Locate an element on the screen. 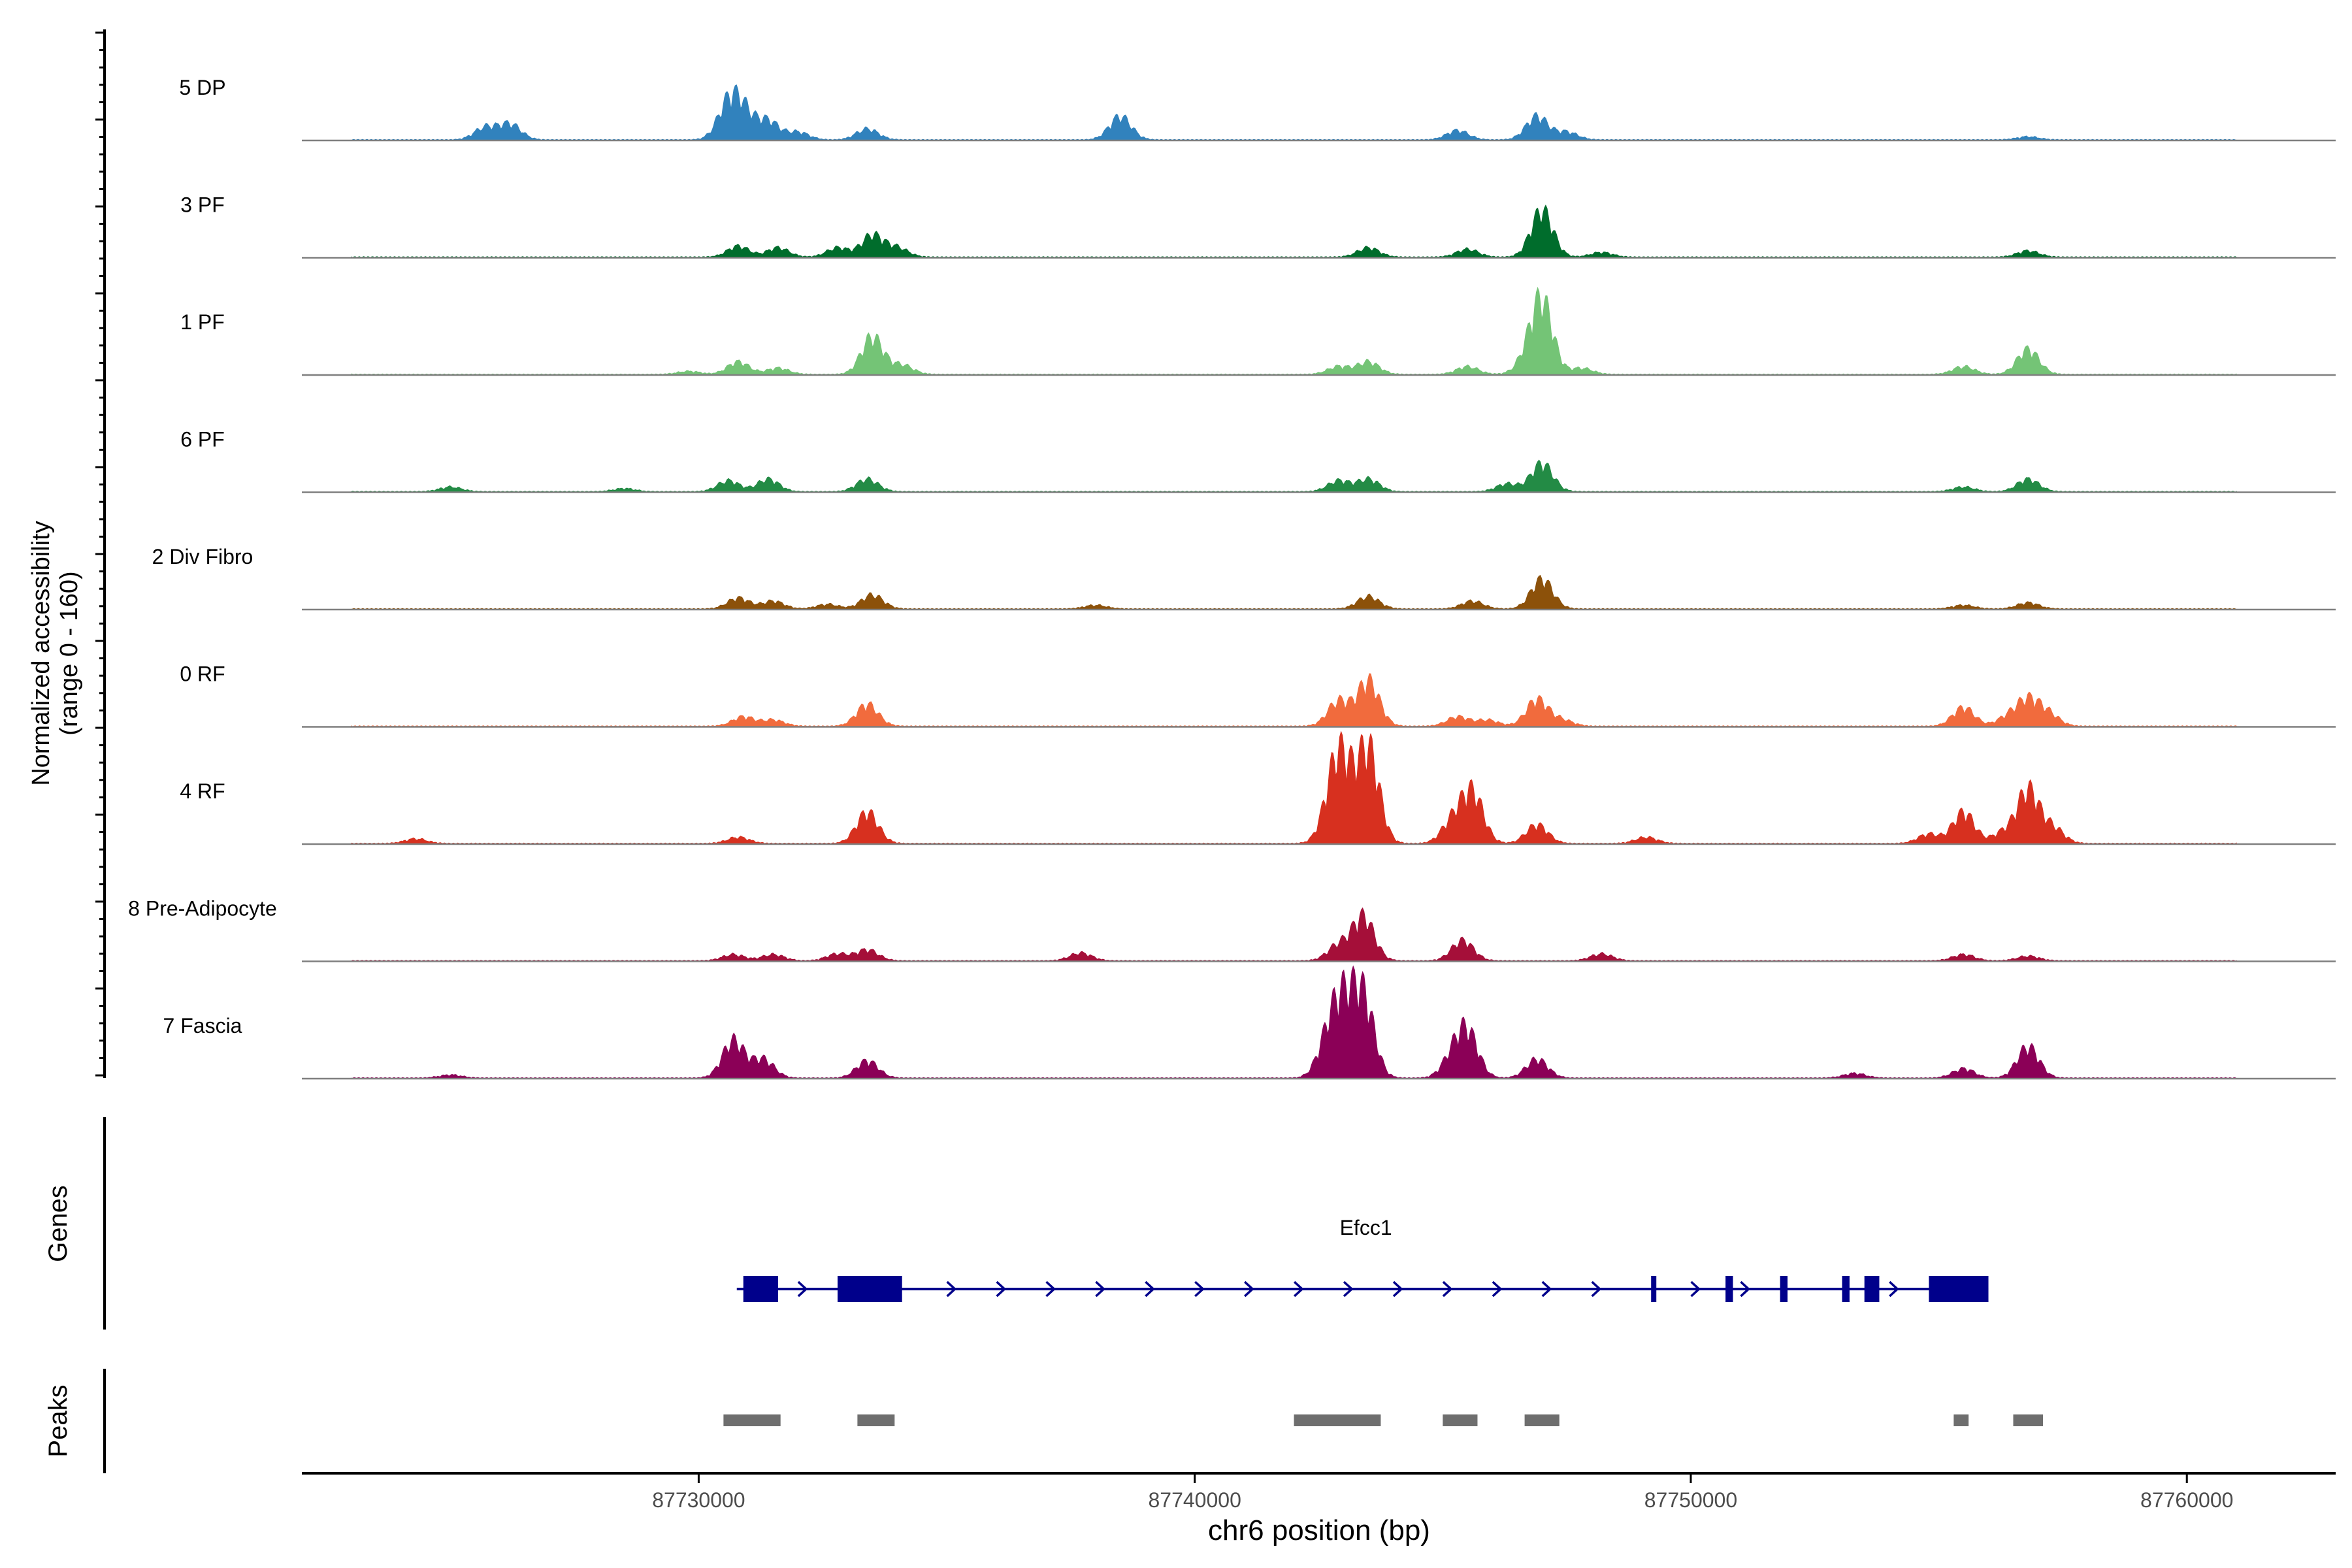  peaks-panel-label: Peaks is located at coordinates (58, 1420).